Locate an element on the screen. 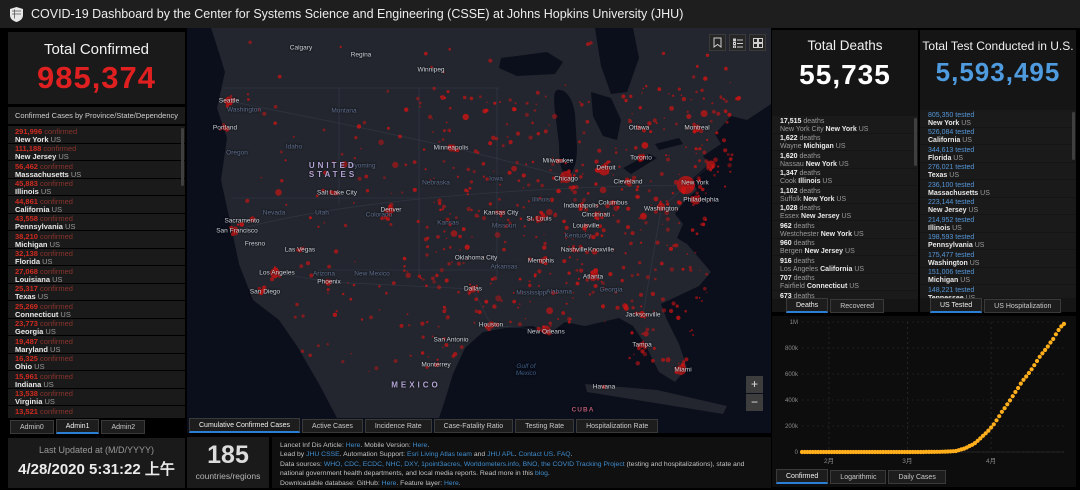  admin1-tab: Admin1 is located at coordinates (77, 426).